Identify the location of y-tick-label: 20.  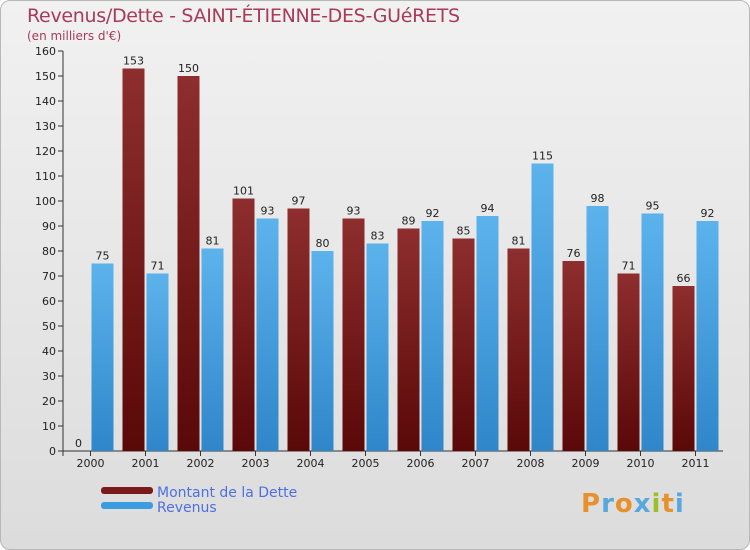
(49, 401).